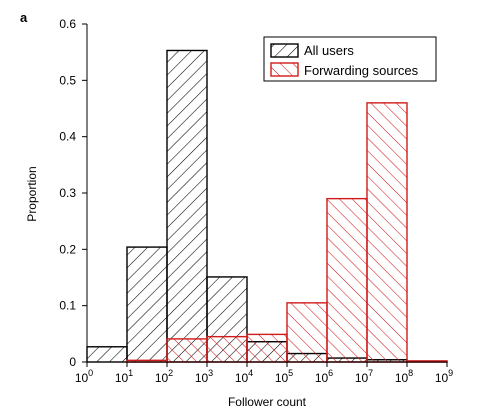 Image resolution: width=480 pixels, height=416 pixels. What do you see at coordinates (72, 362) in the screenshot?
I see `y-tick-label: 0` at bounding box center [72, 362].